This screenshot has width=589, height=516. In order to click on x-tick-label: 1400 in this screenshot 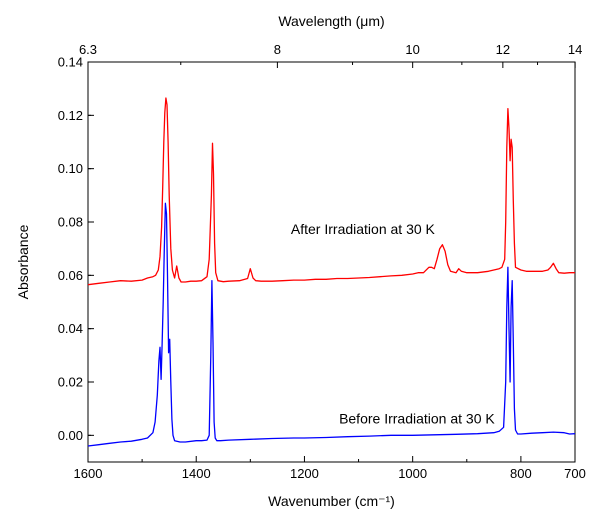, I will do `click(196, 473)`.